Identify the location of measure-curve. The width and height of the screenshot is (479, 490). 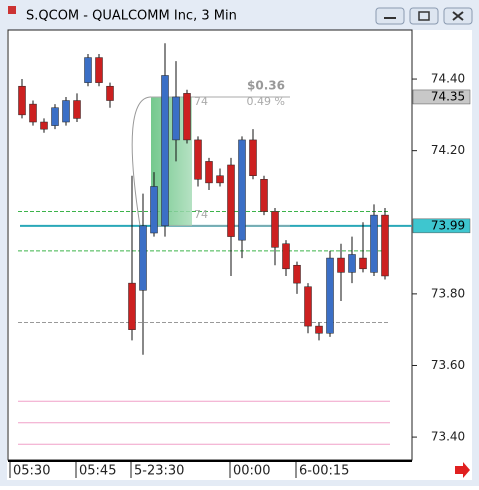
(141, 161).